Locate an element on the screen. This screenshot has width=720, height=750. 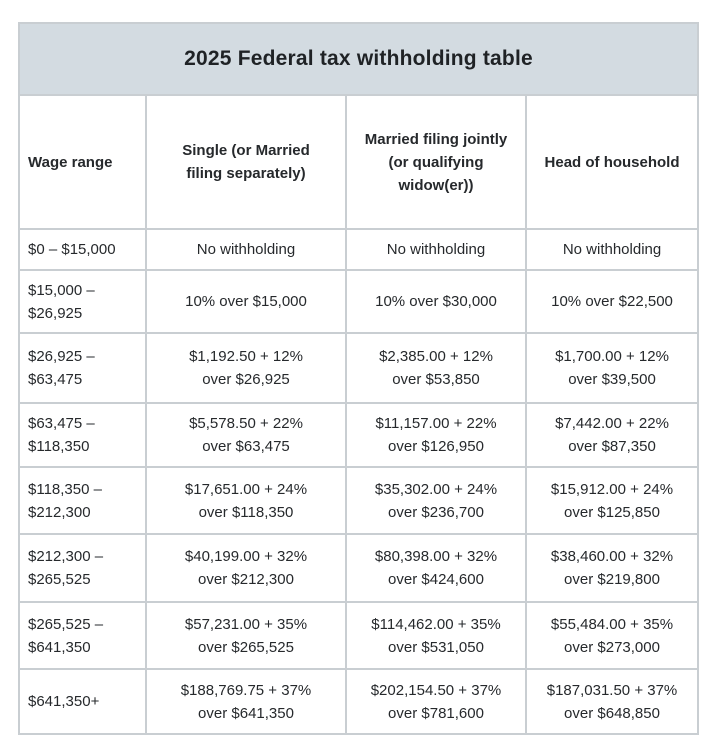
single-cell: $5,578.50 + 22% over $63,475 is located at coordinates (246, 435).